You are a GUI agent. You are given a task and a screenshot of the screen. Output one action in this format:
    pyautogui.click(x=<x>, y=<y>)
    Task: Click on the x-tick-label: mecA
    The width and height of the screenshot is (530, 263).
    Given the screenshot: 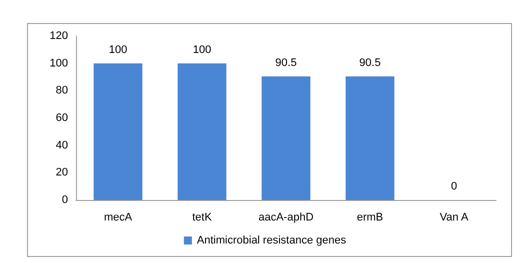 What is the action you would take?
    pyautogui.click(x=118, y=218)
    